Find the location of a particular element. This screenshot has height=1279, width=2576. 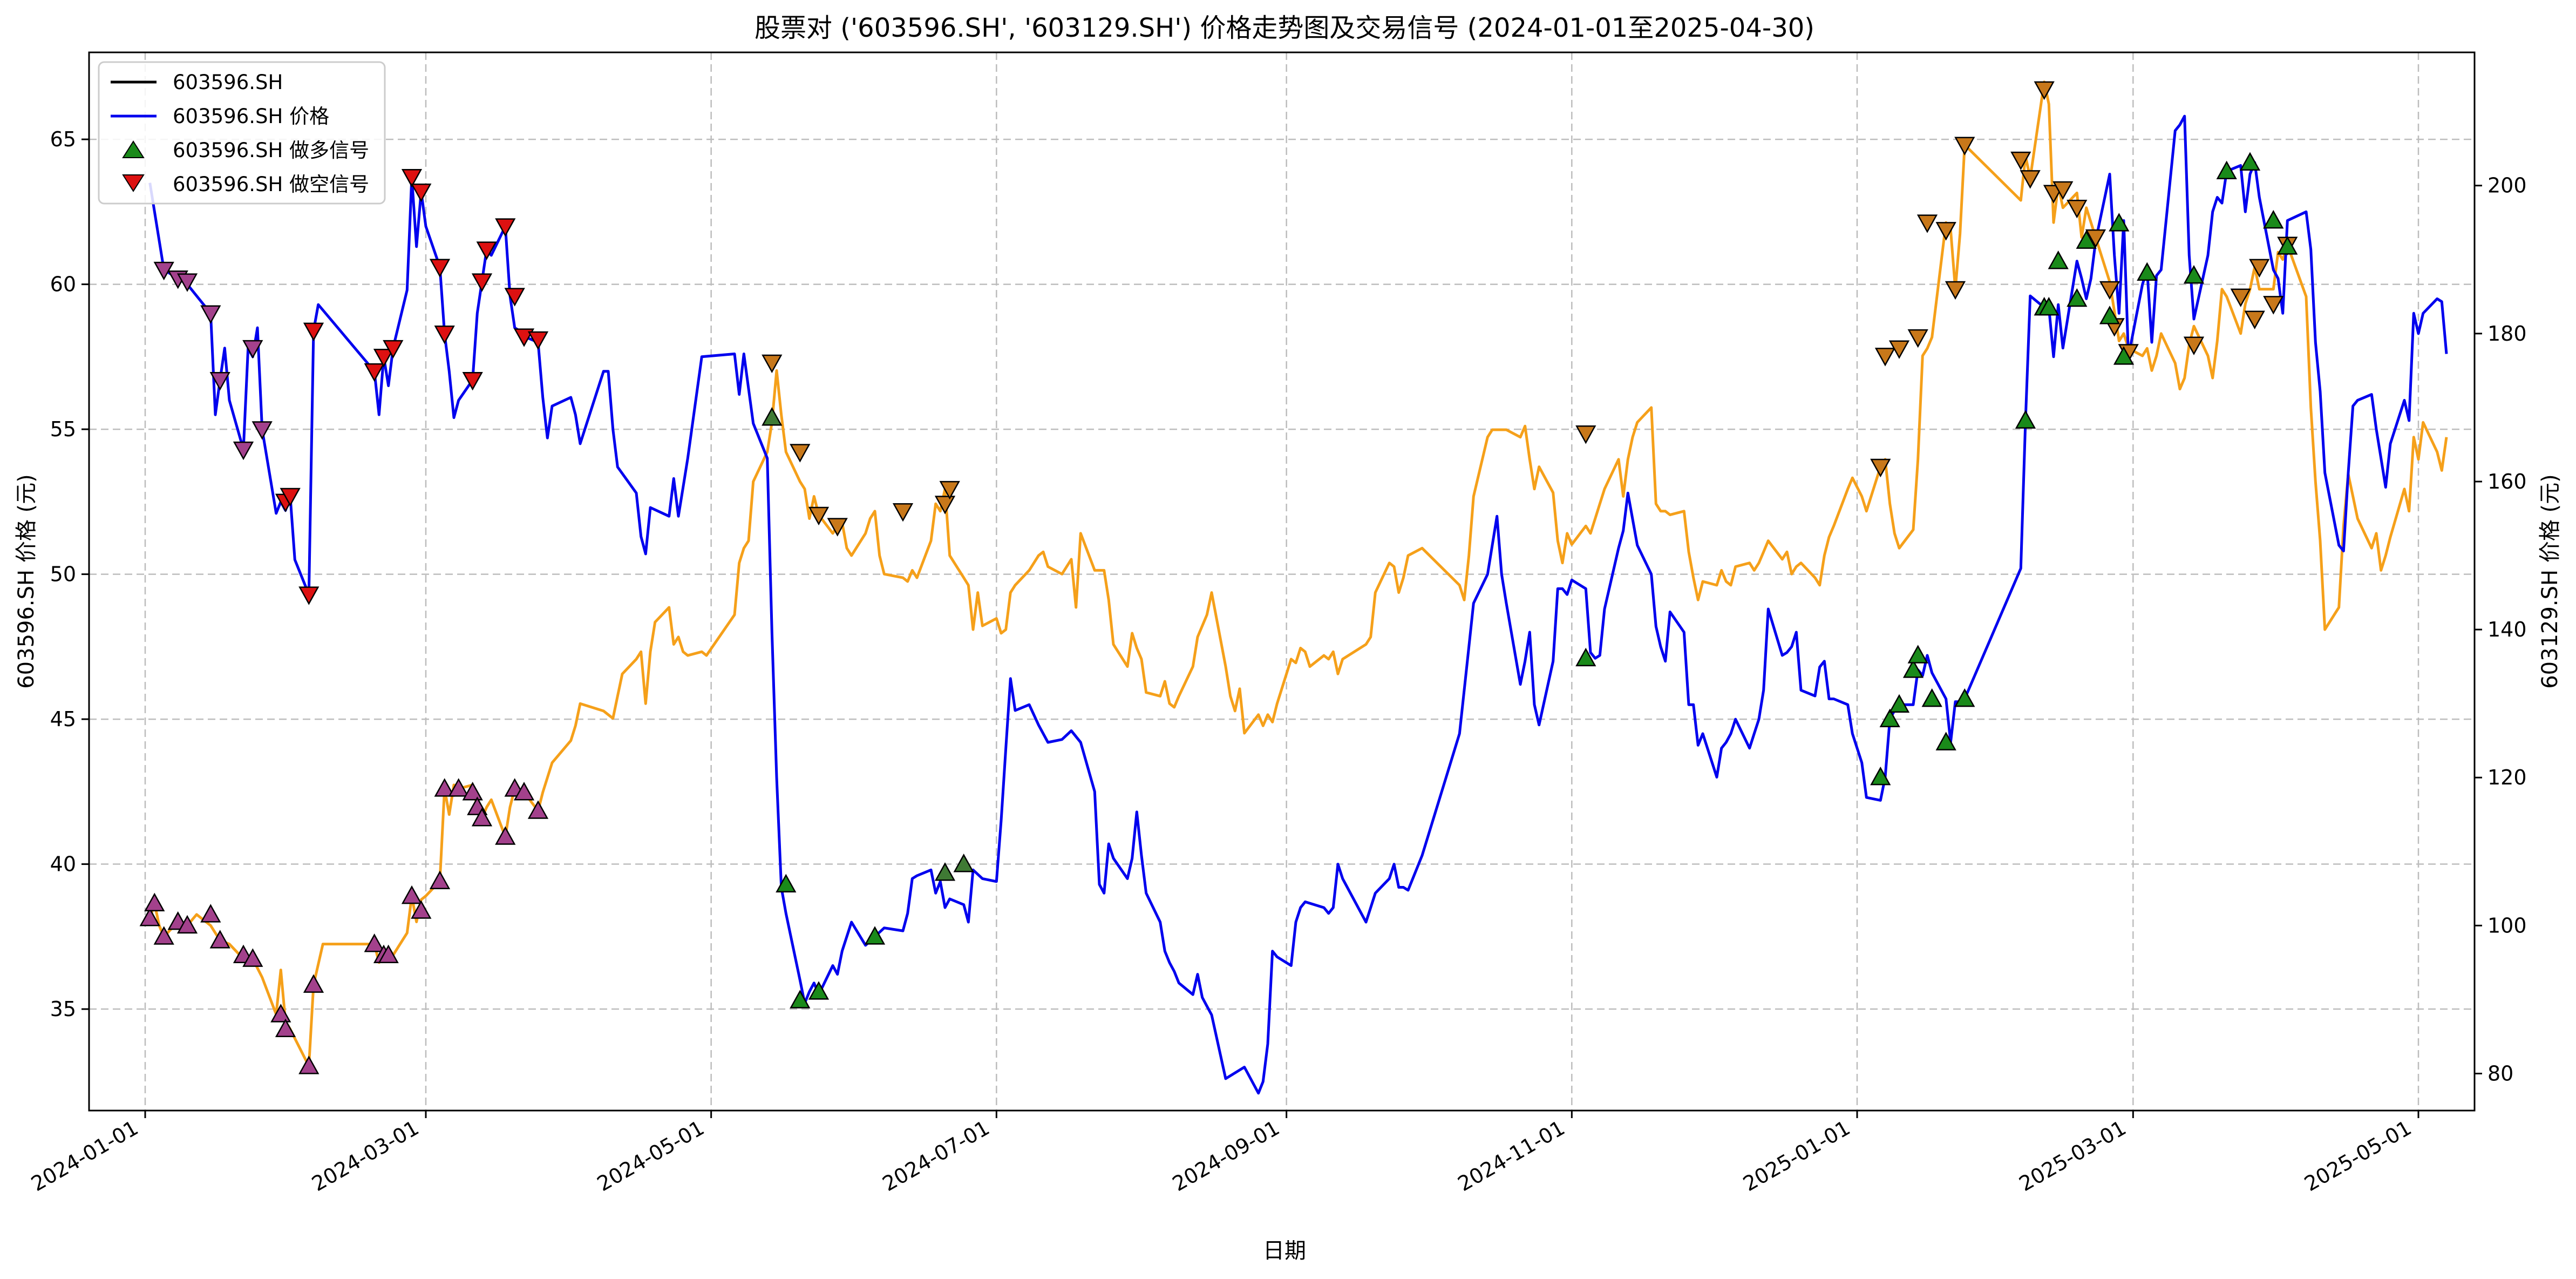

y-left-tick-label: 35 is located at coordinates (63, 1009).